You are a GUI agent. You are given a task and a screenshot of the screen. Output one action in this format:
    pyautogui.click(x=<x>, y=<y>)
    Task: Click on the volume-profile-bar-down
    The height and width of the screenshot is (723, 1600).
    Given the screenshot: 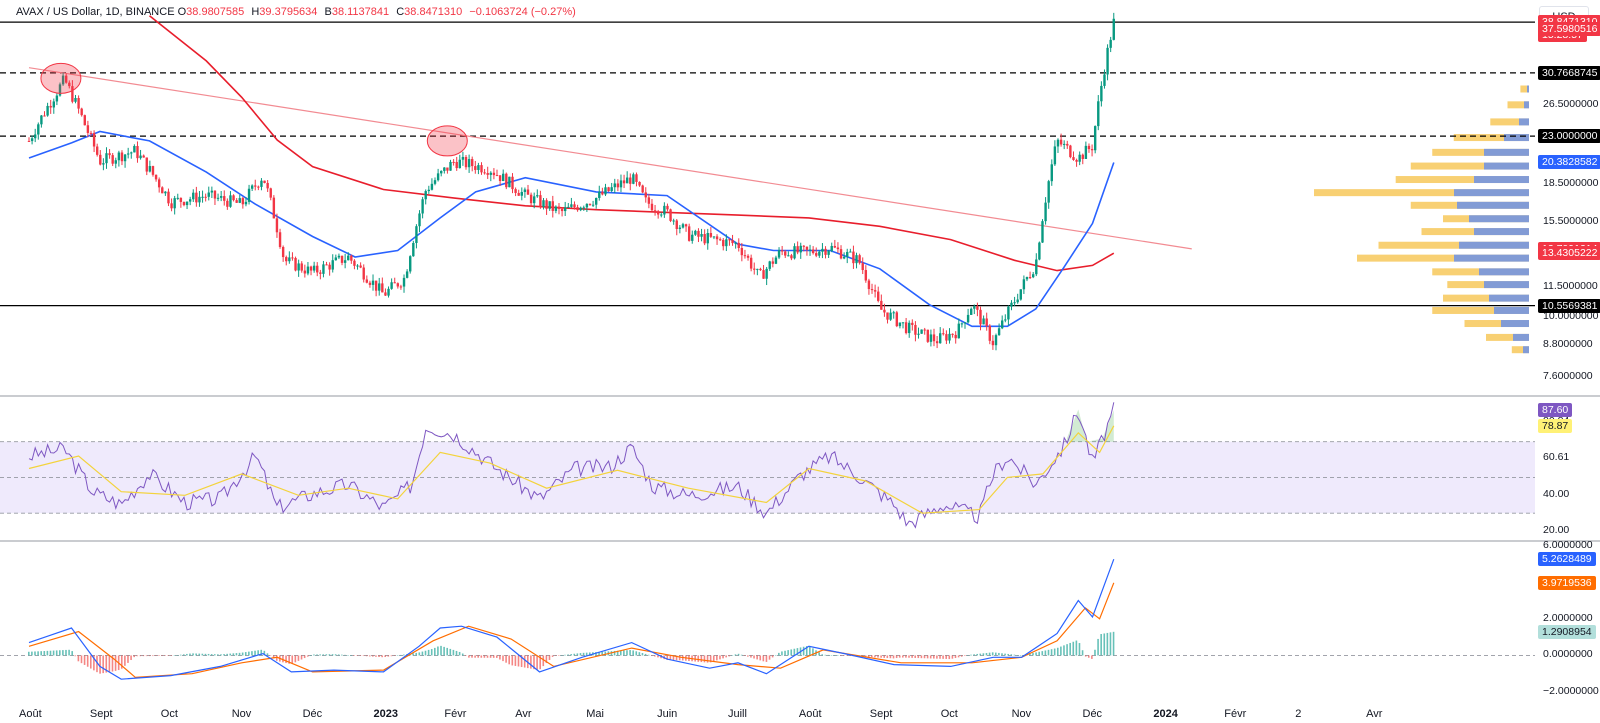 What is the action you would take?
    pyautogui.click(x=1491, y=258)
    